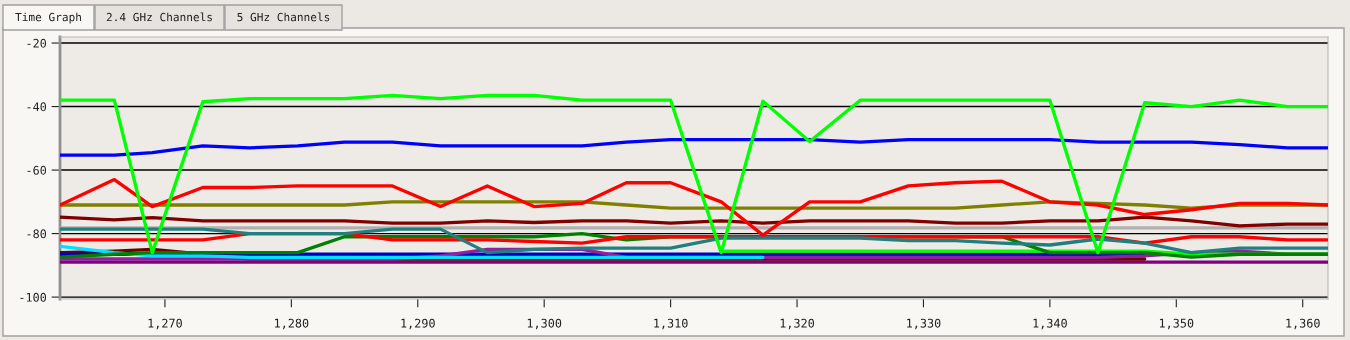  What do you see at coordinates (283, 17) in the screenshot?
I see `text: 5 GHz Channels` at bounding box center [283, 17].